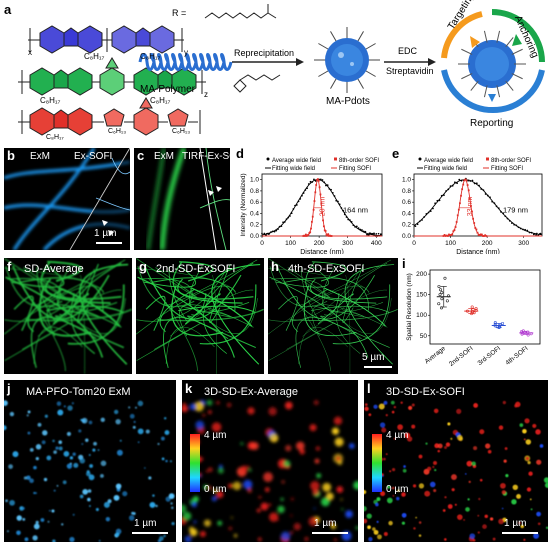  I want to click on image-l-scale-top: 4 µm, so click(397, 435).